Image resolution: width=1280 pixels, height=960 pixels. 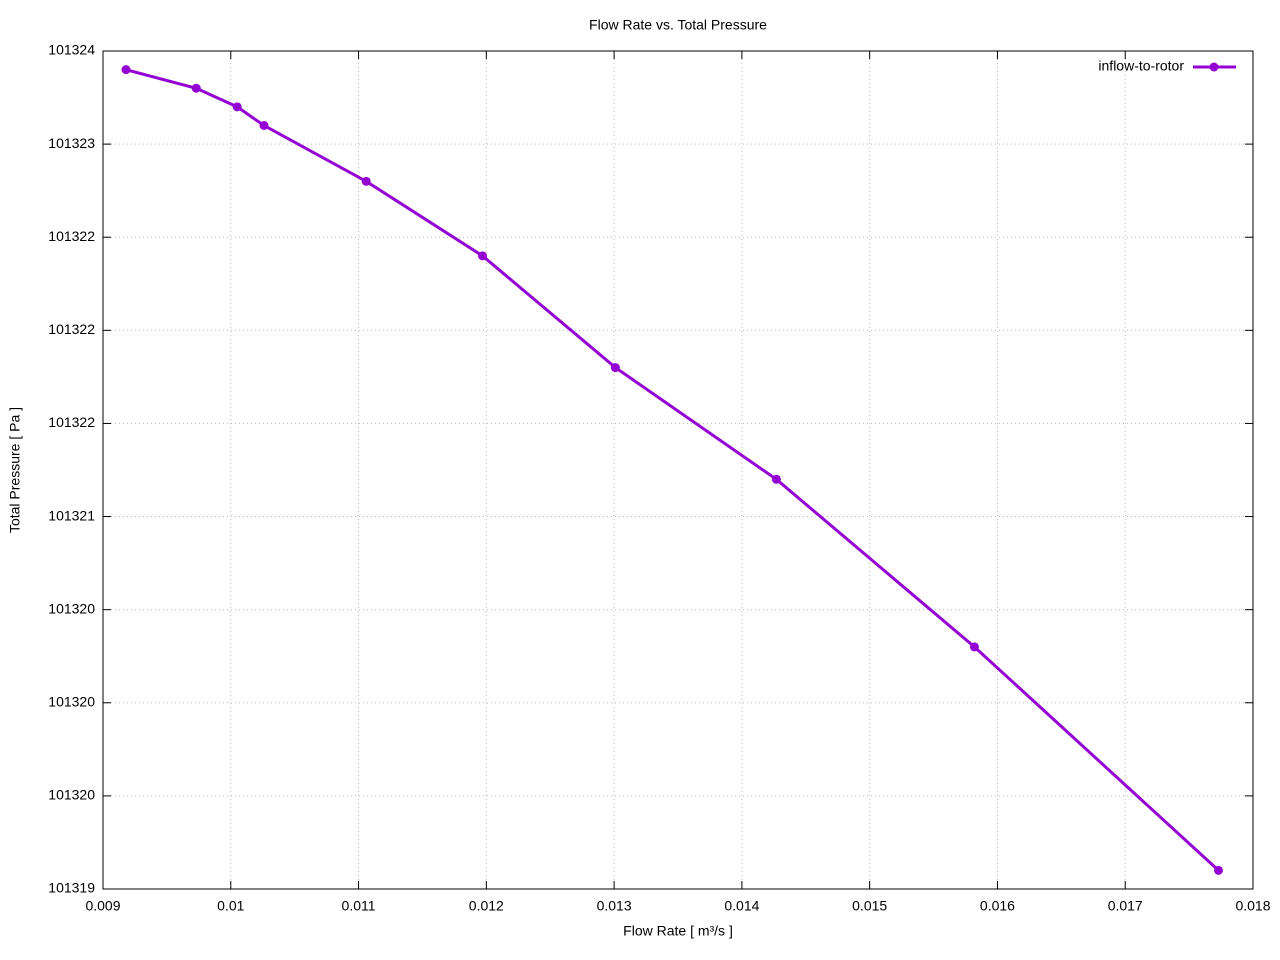 I want to click on y-axis-label: Total Pressure [ Pa ], so click(x=15, y=470).